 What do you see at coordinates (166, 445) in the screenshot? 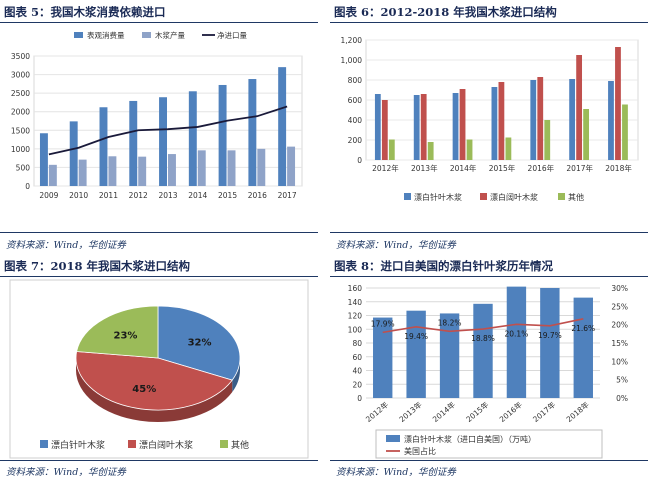
I see `legend-label: 漂白阔叶木浆` at bounding box center [166, 445].